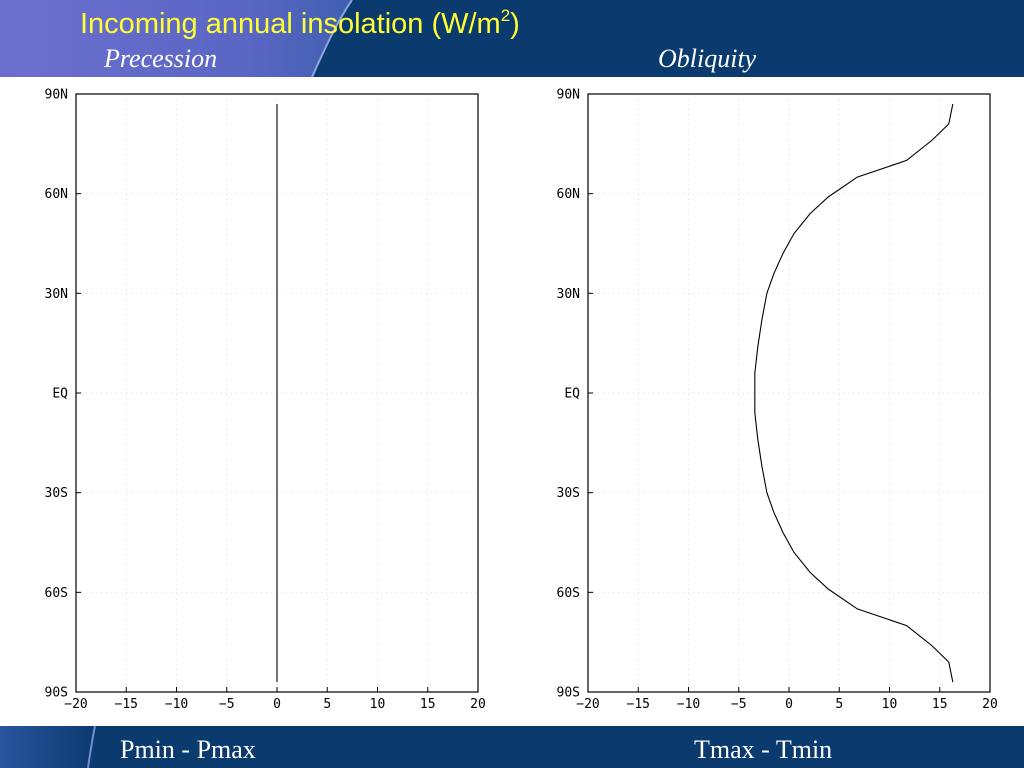 The image size is (1024, 768). I want to click on obliquity-xtick-label: 10, so click(890, 704).